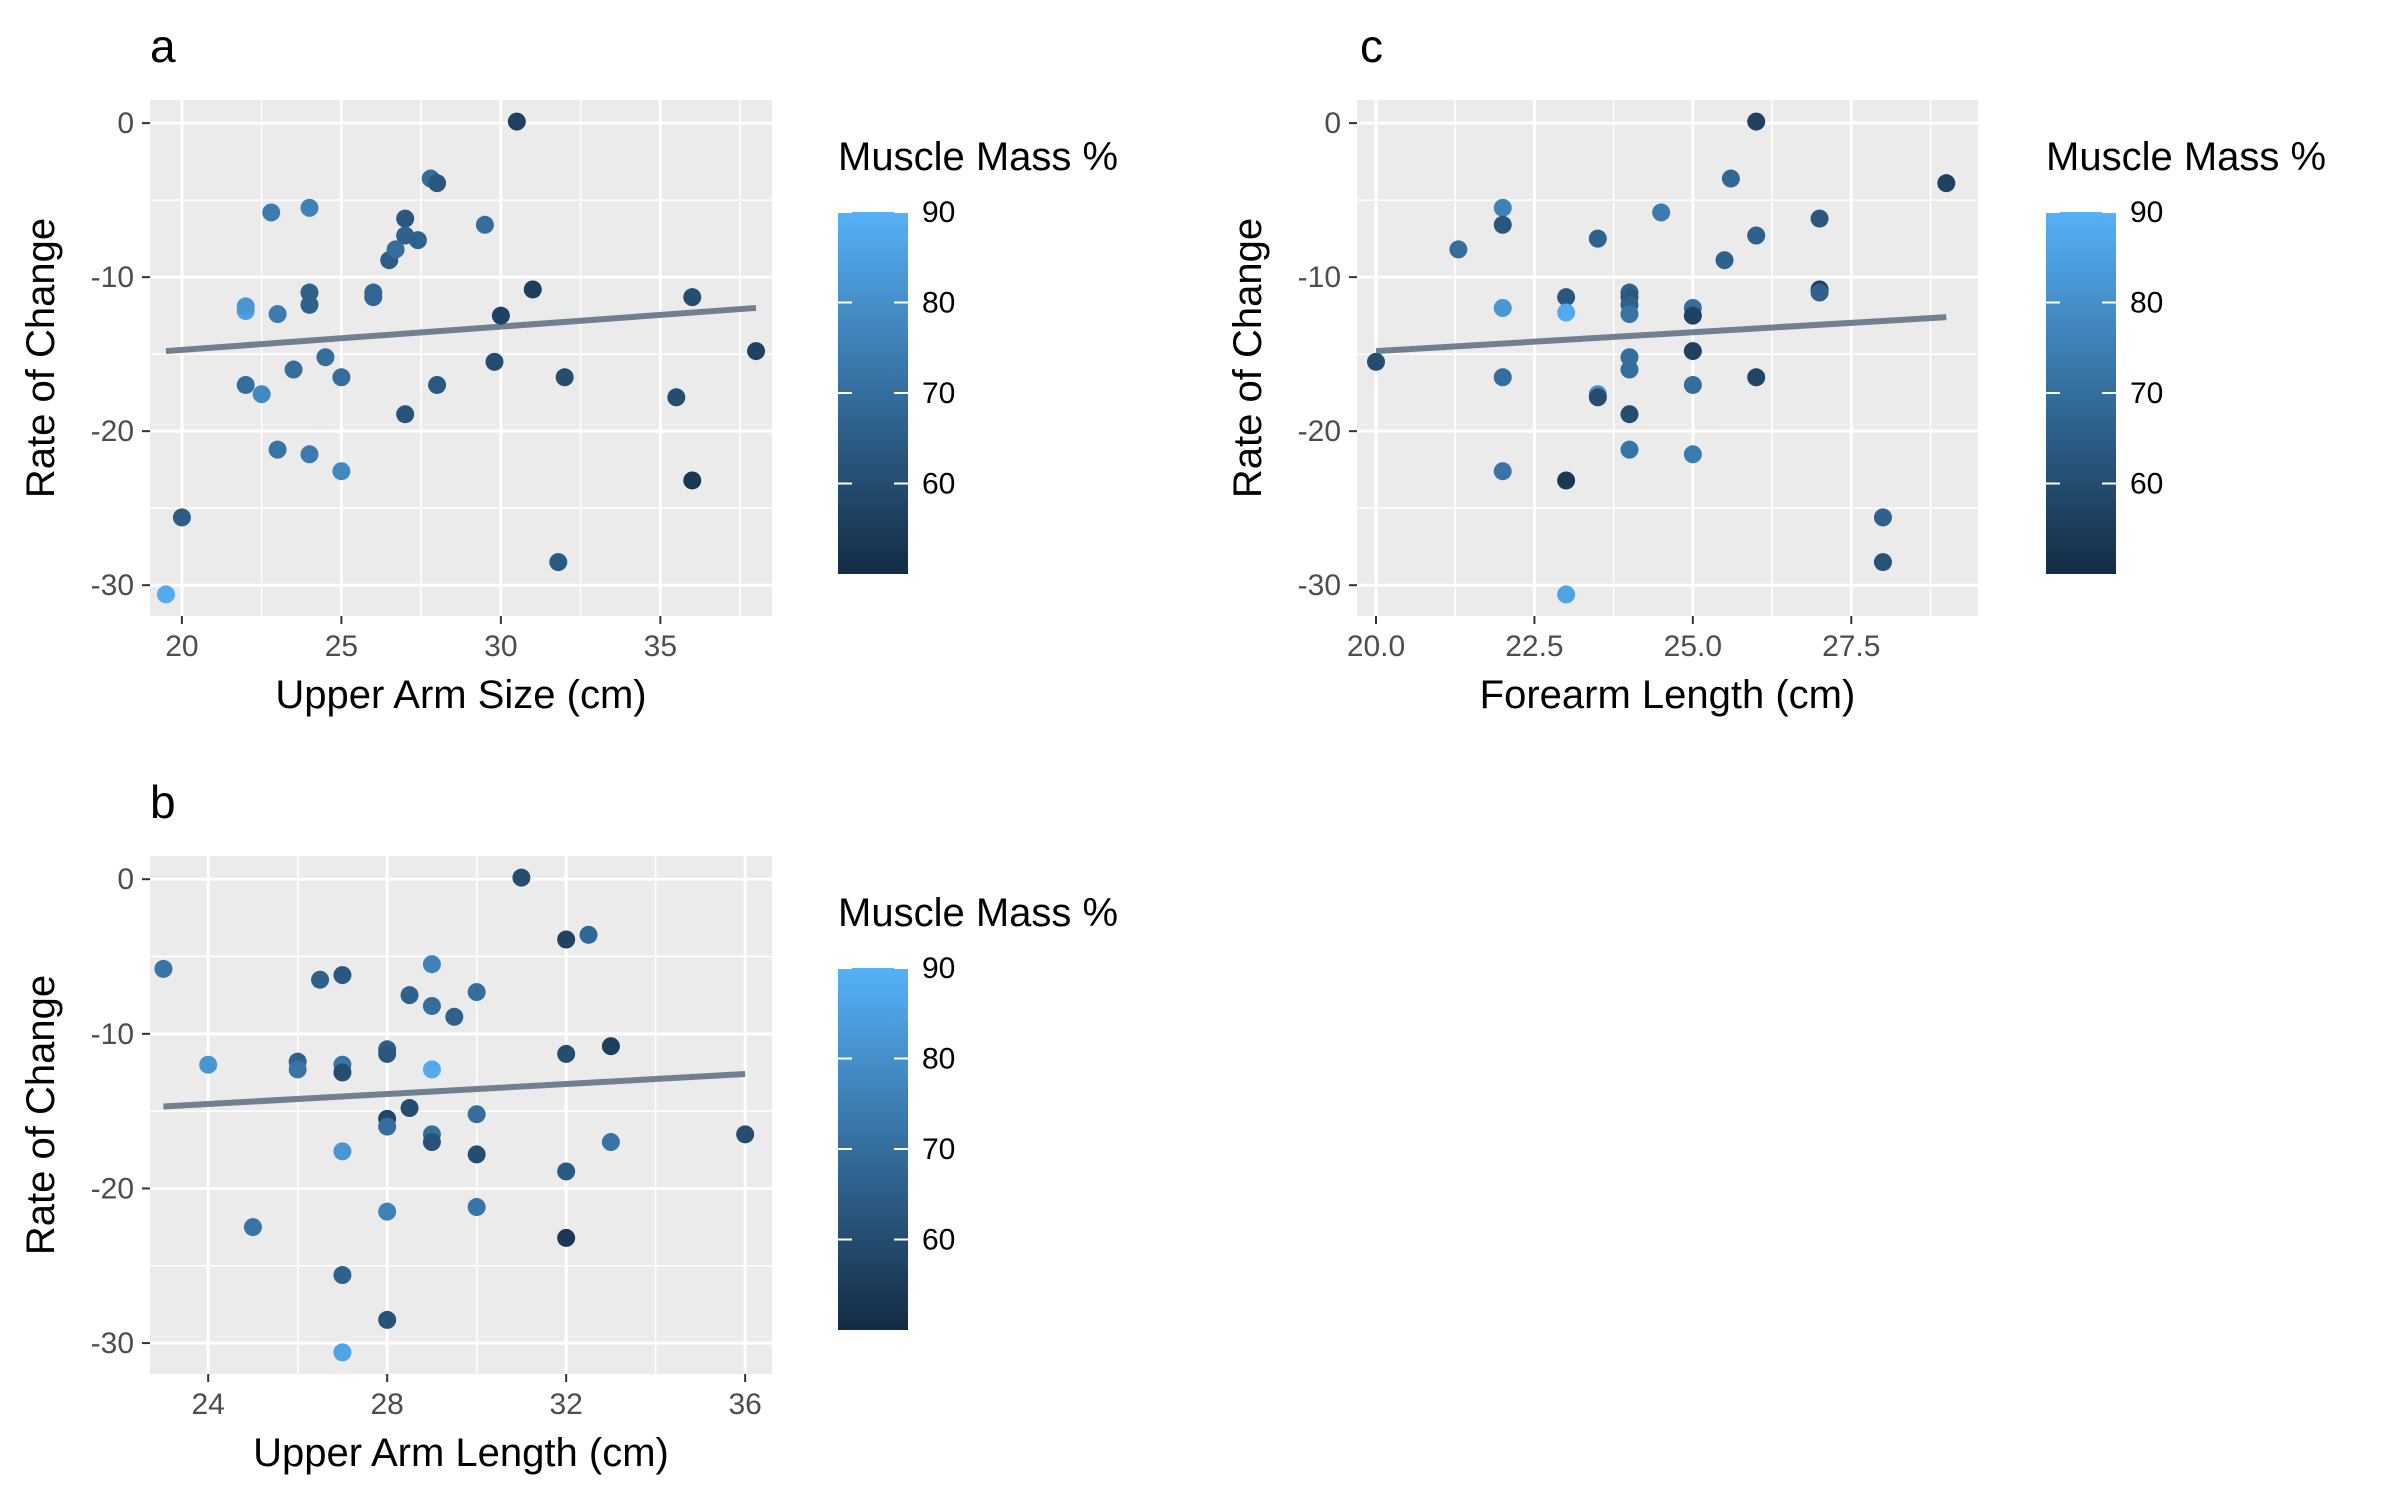  What do you see at coordinates (386, 1404) in the screenshot?
I see `x-tick-label: 28` at bounding box center [386, 1404].